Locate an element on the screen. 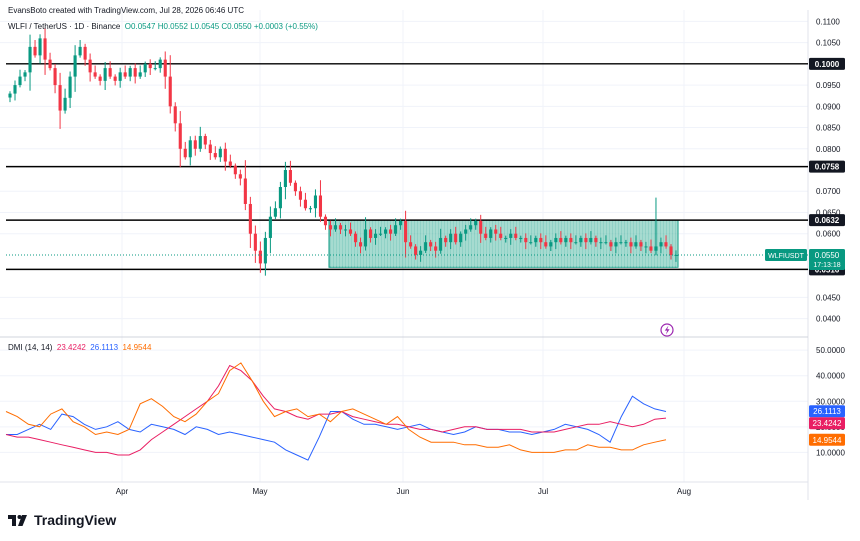 The image size is (860, 541). symbol-name: WLFI / TetherUS · 1D · Binance is located at coordinates (64, 26).